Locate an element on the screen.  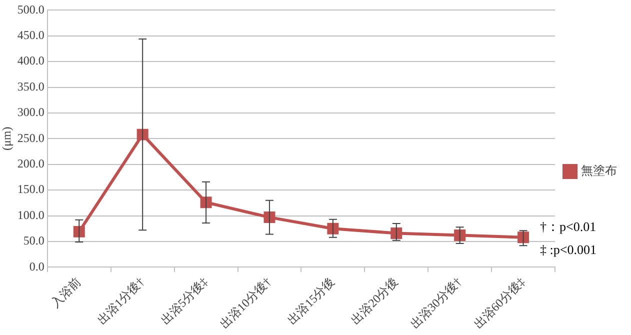
y-tick-label: 450.0 is located at coordinates (30, 35).